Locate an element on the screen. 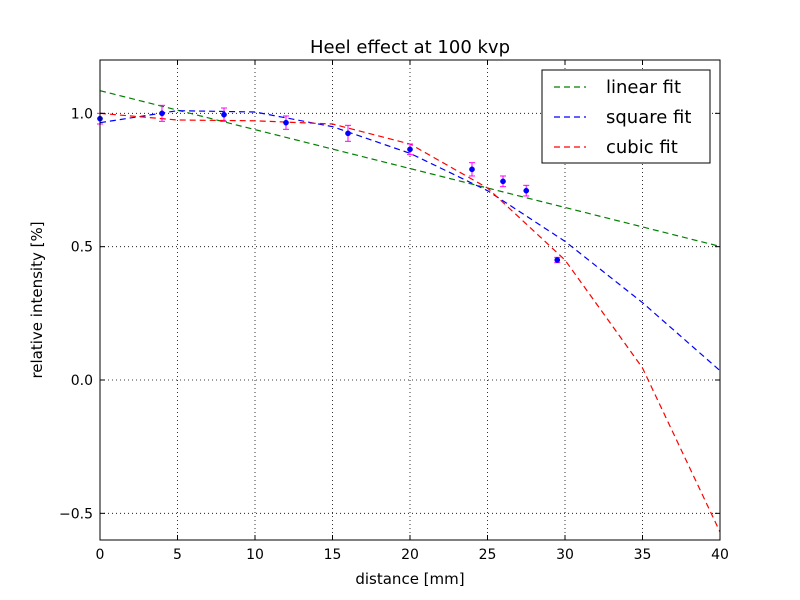  x-tick-label: 25 is located at coordinates (488, 555).